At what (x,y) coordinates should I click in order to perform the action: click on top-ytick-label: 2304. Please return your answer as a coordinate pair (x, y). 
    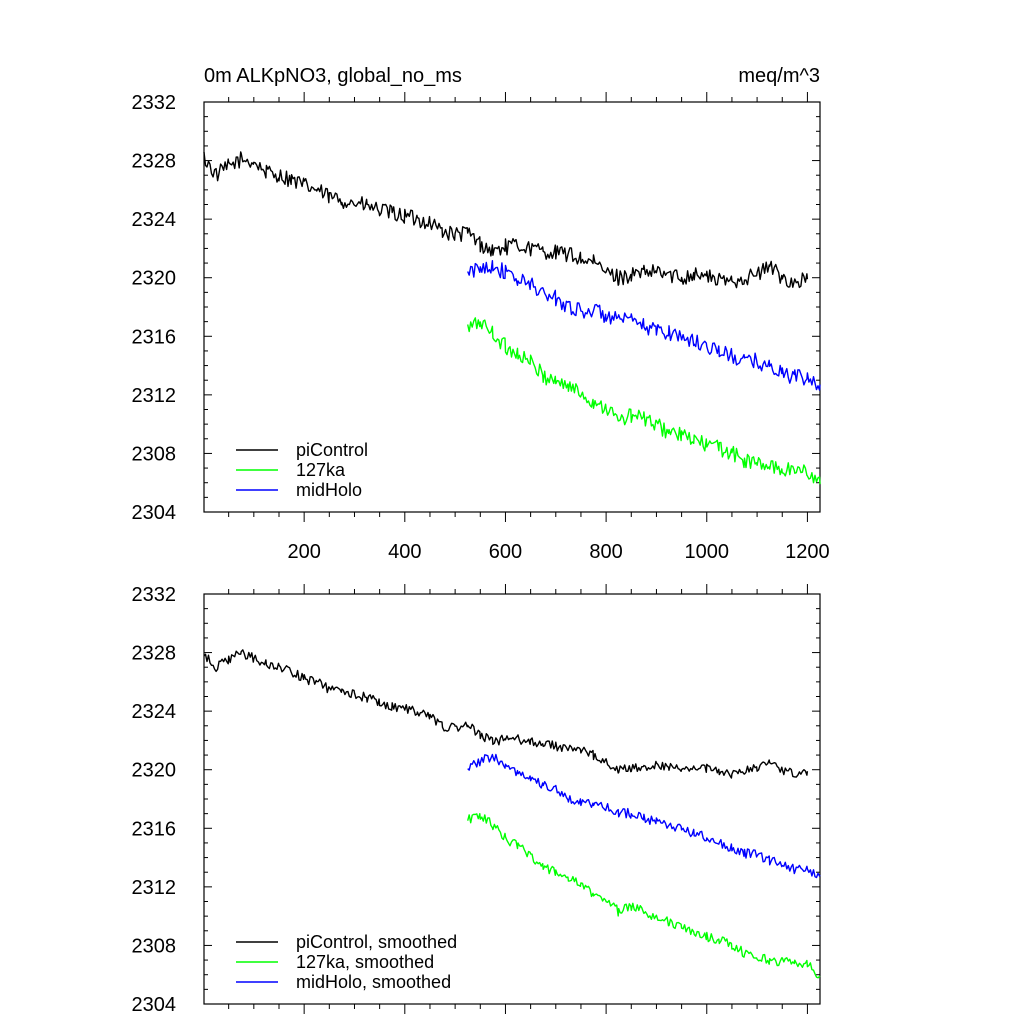
    Looking at the image, I should click on (154, 513).